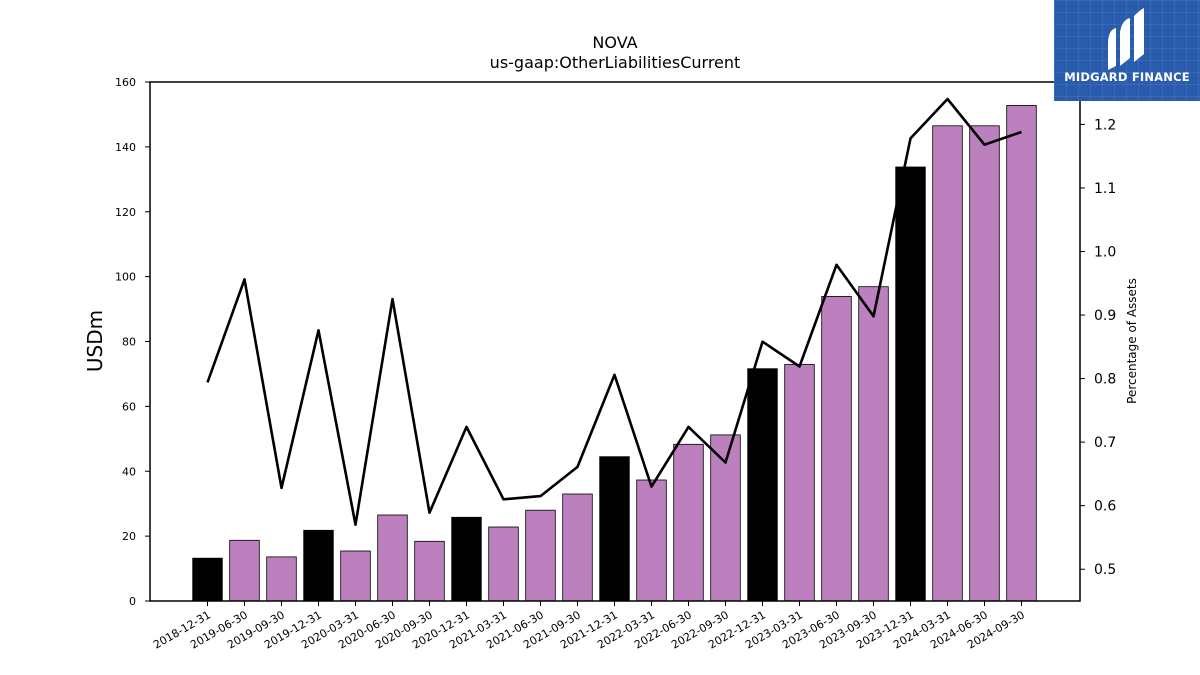  Describe the element at coordinates (129, 536) in the screenshot. I see `y-tick-label: 20` at that location.